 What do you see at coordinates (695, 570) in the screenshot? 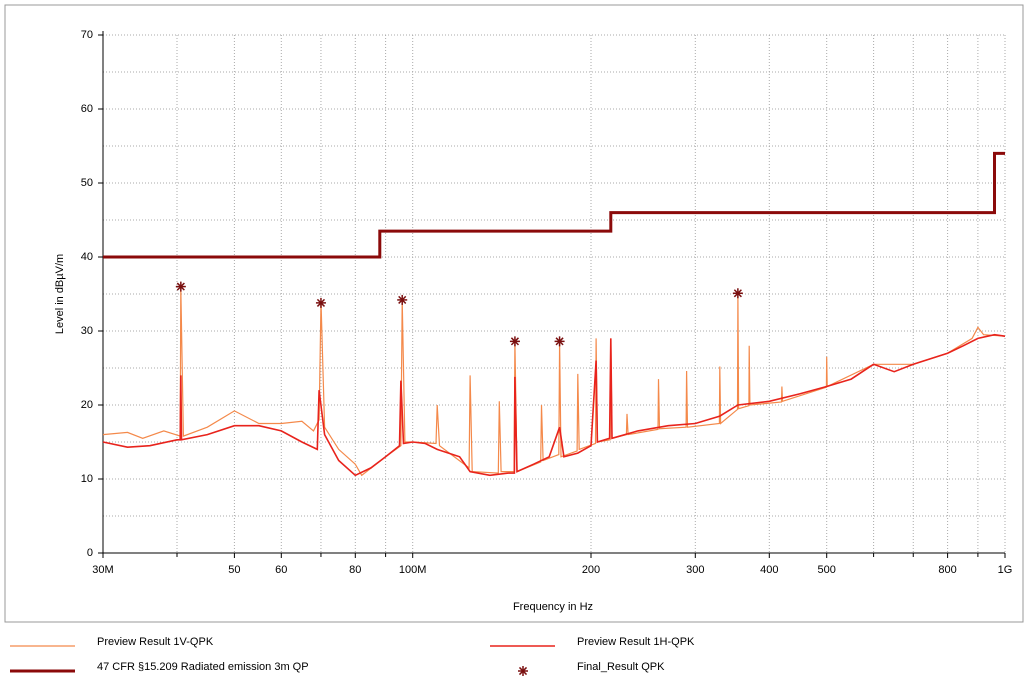
I see `x-tick-label: 300` at bounding box center [695, 570].